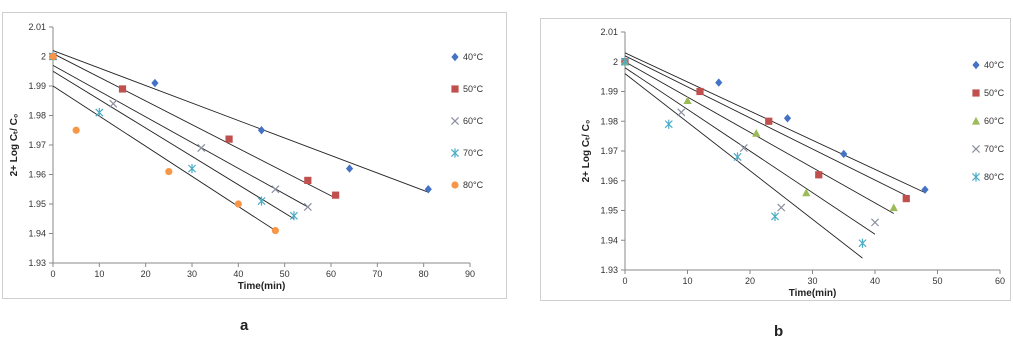 The image size is (1013, 345). I want to click on caption-a: a, so click(244, 325).